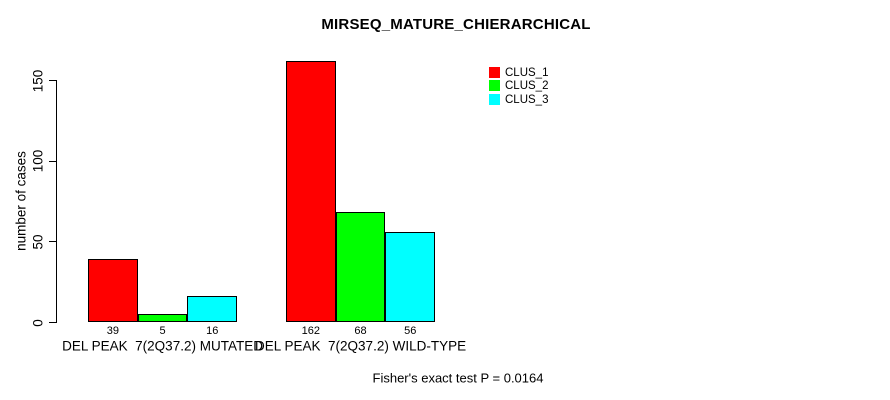 This screenshot has width=890, height=400. Describe the element at coordinates (212, 331) in the screenshot. I see `bar-value-label: 16` at that location.